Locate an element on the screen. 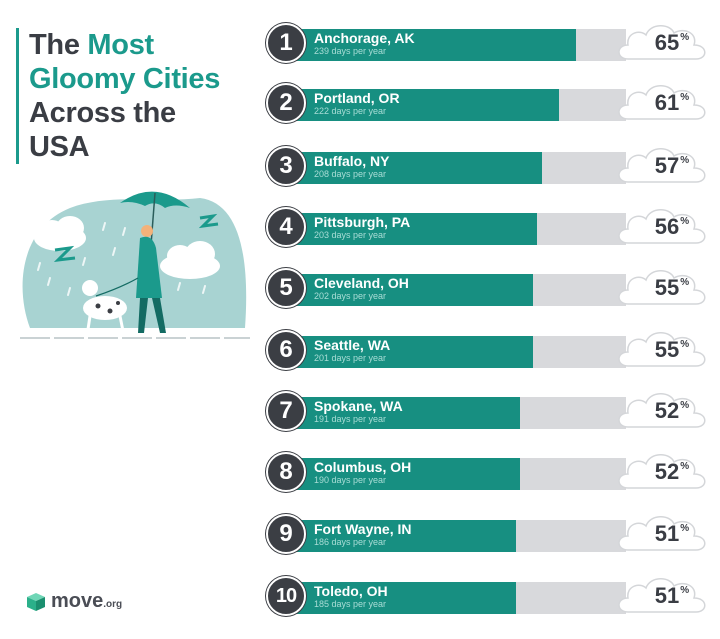  chart-row: 10 Toledo, OH 185 days per year 51% is located at coordinates (491, 596).